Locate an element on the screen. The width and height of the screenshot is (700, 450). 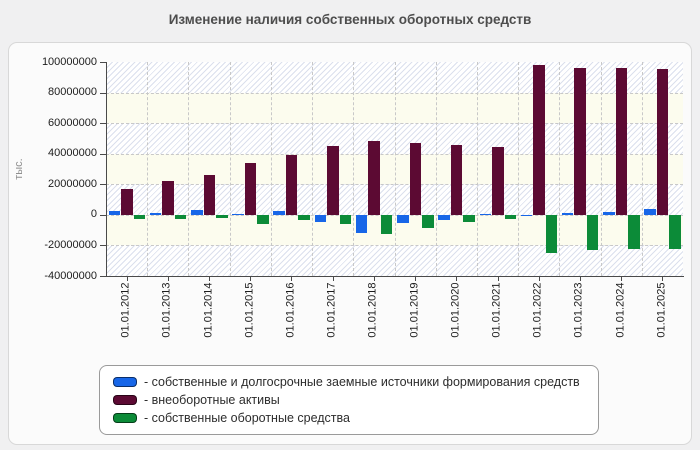
bar-series-0-01.01.2023 is located at coordinates (567, 213).